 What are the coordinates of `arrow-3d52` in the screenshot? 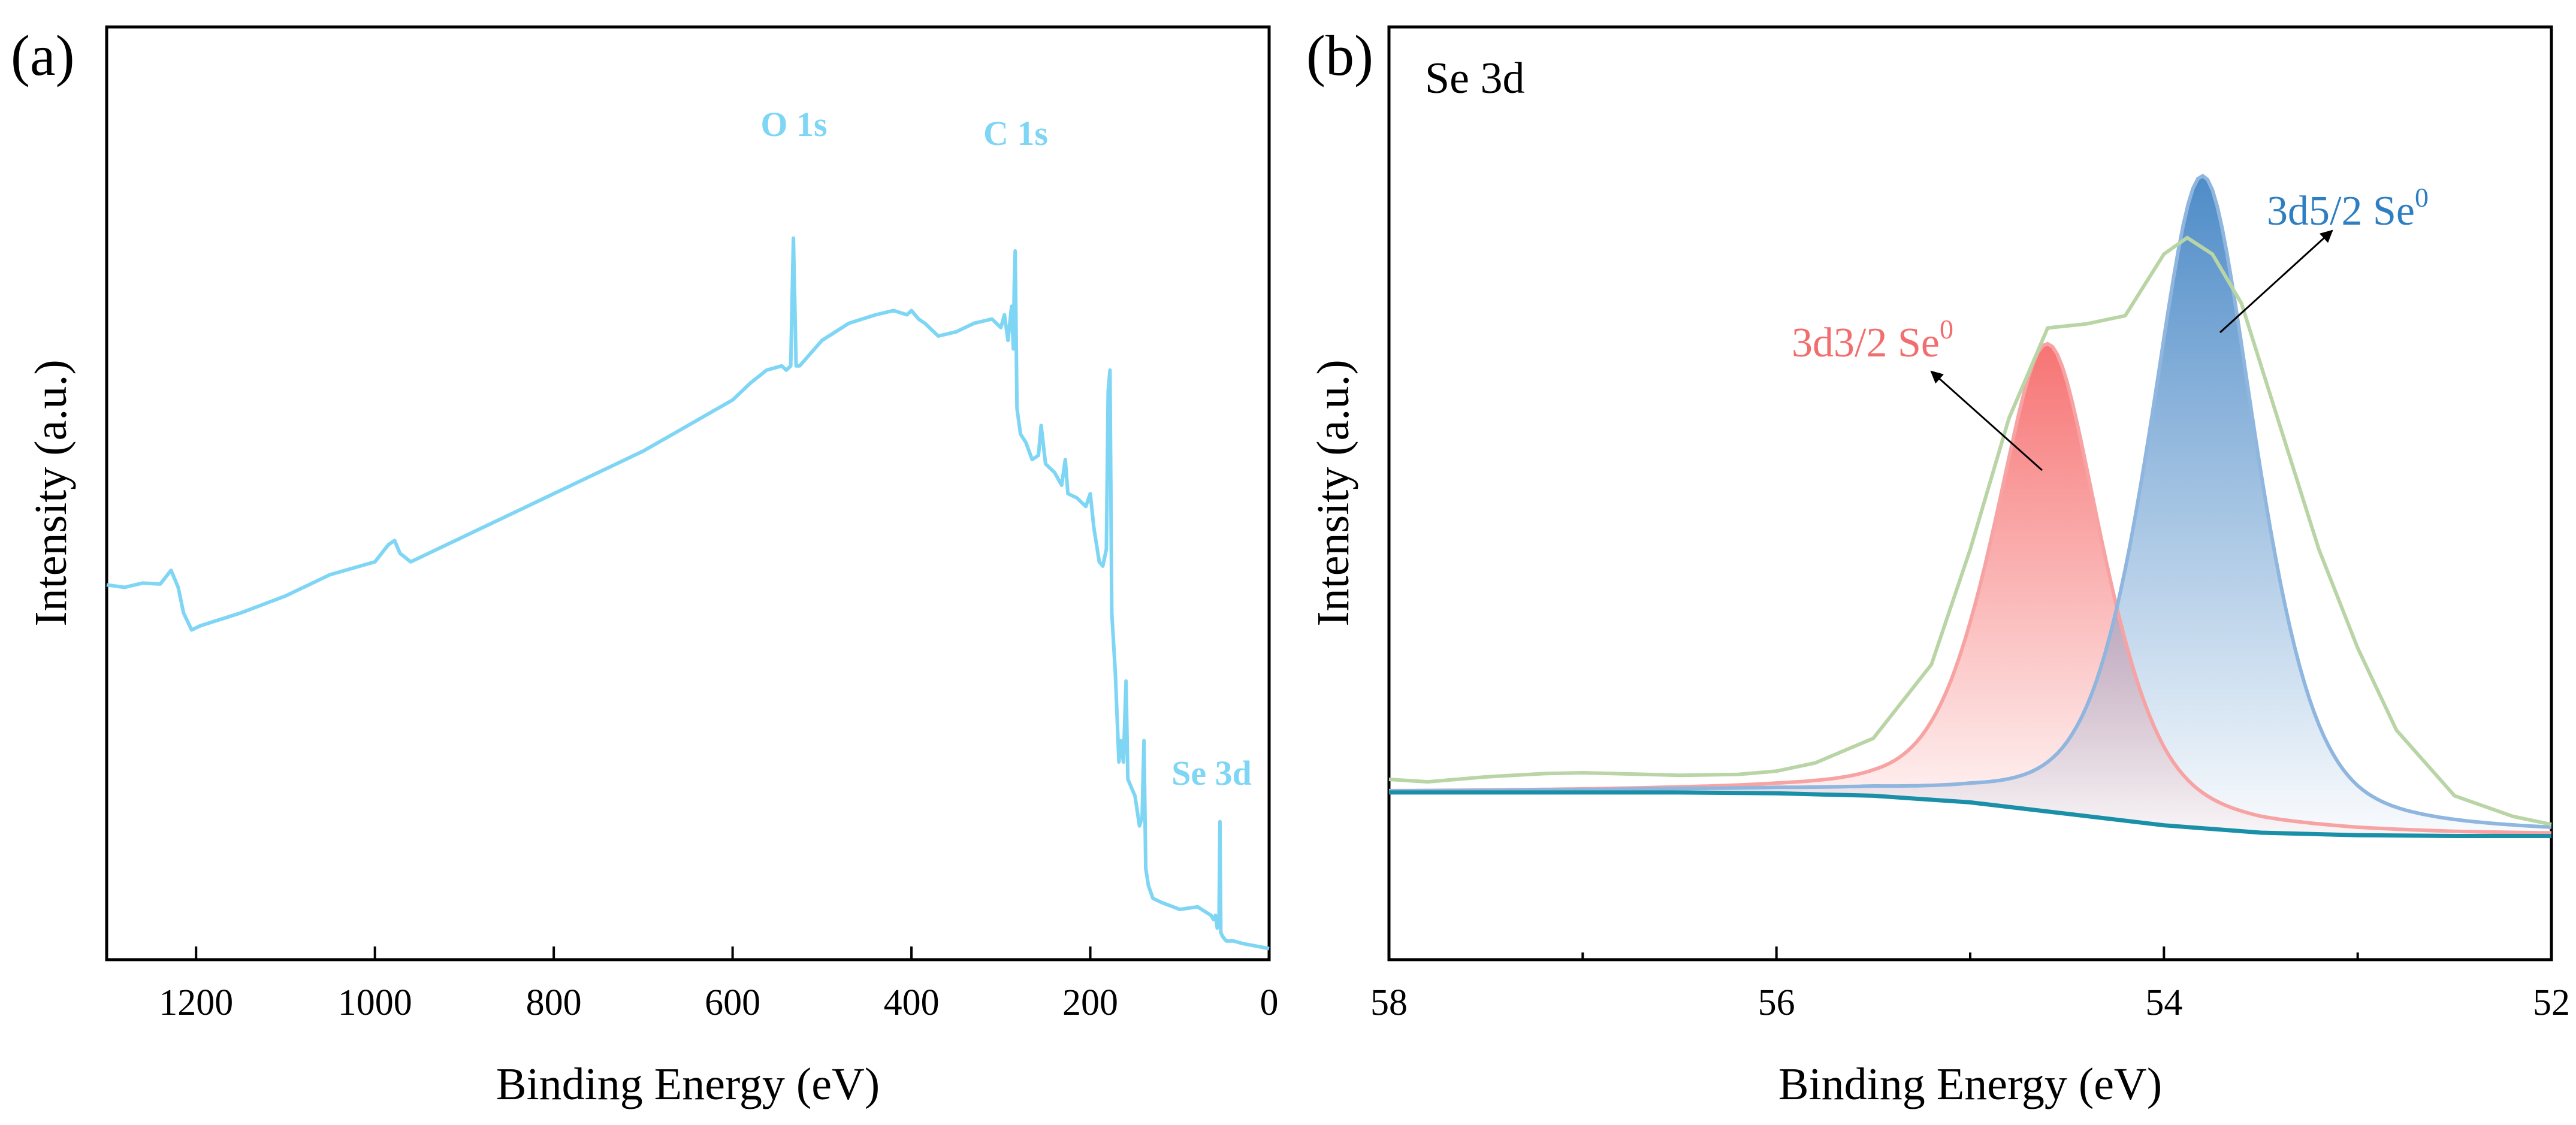 It's located at (2276, 281).